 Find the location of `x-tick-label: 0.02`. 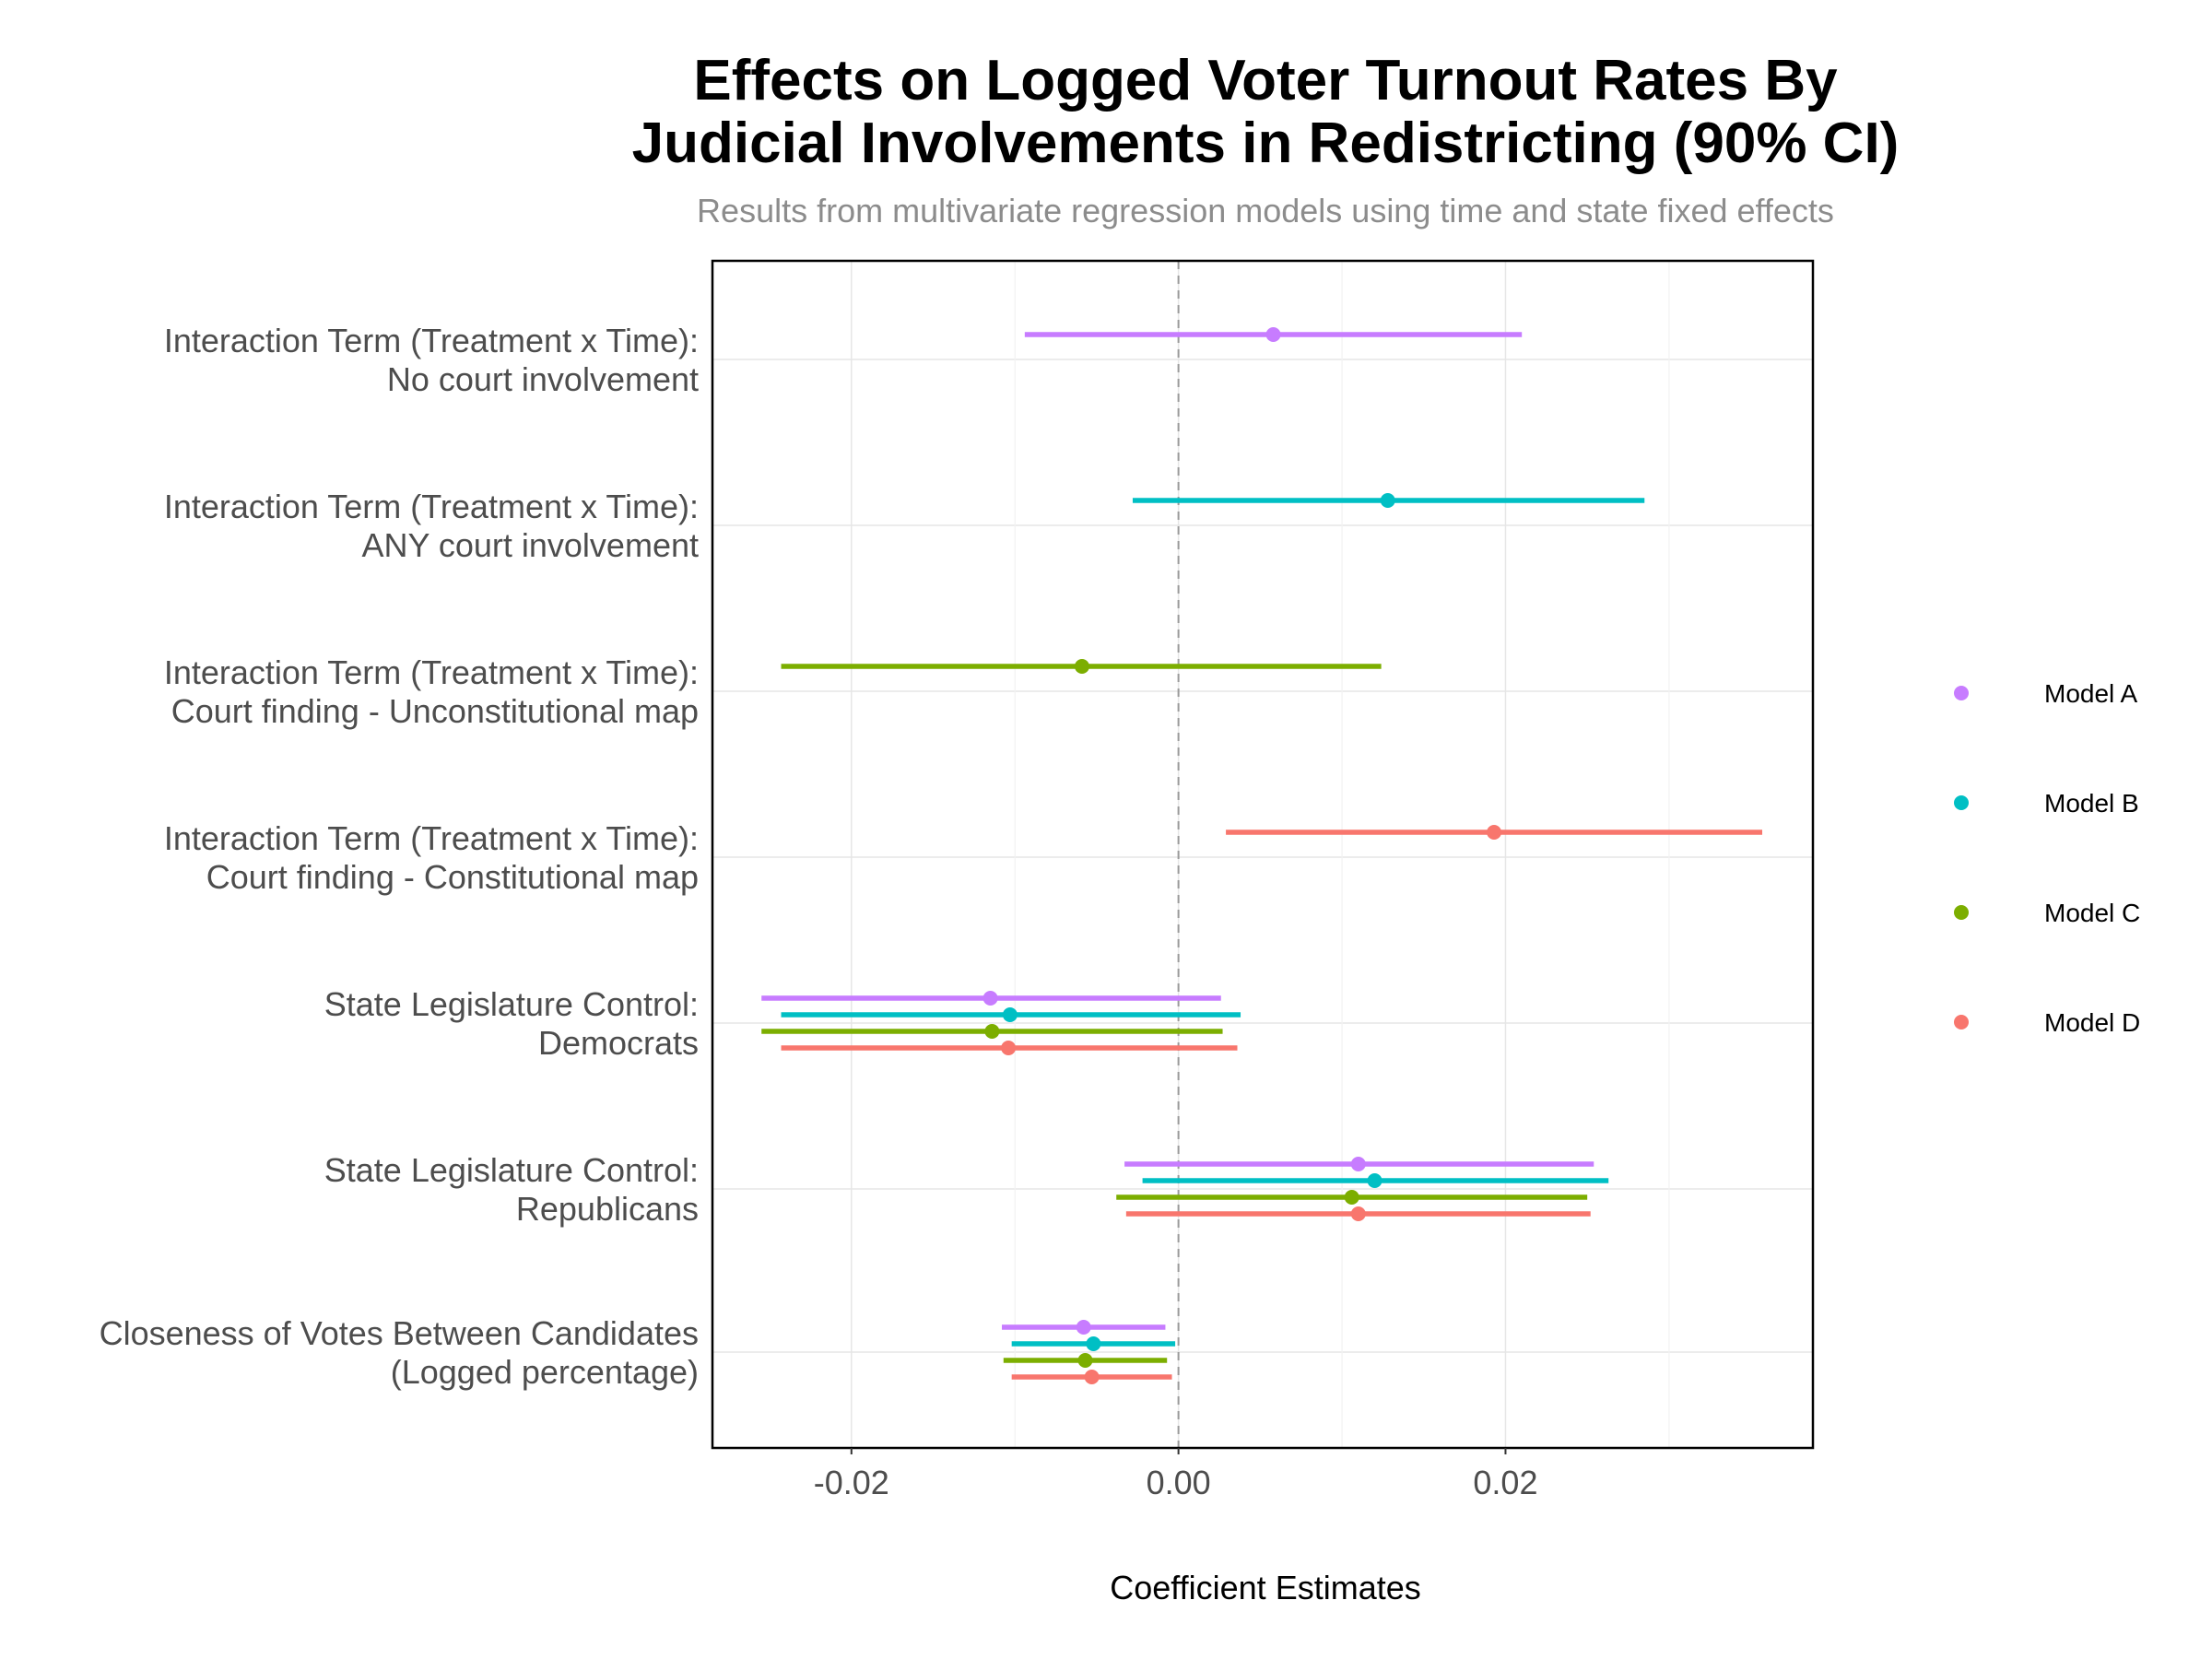

x-tick-label: 0.02 is located at coordinates (1505, 1482).